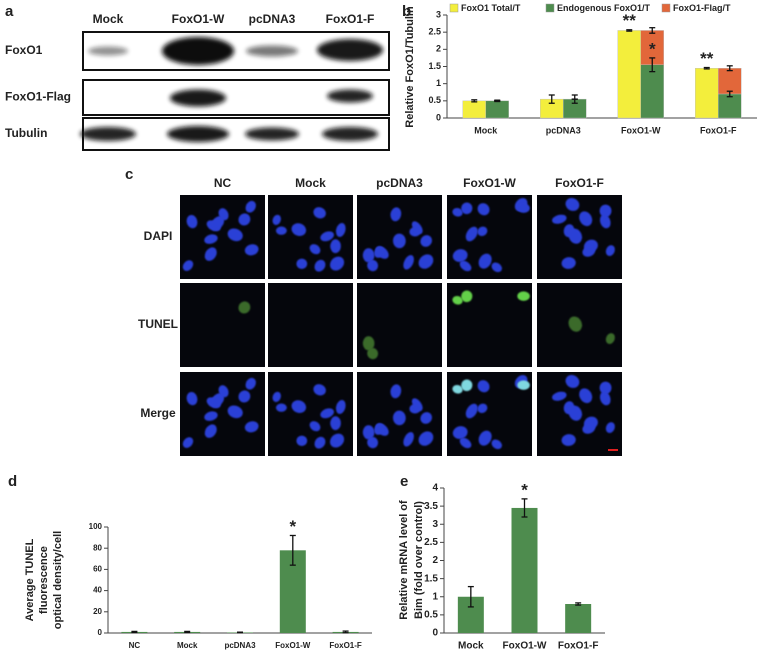  What do you see at coordinates (292, 526) in the screenshot?
I see `significance: *` at bounding box center [292, 526].